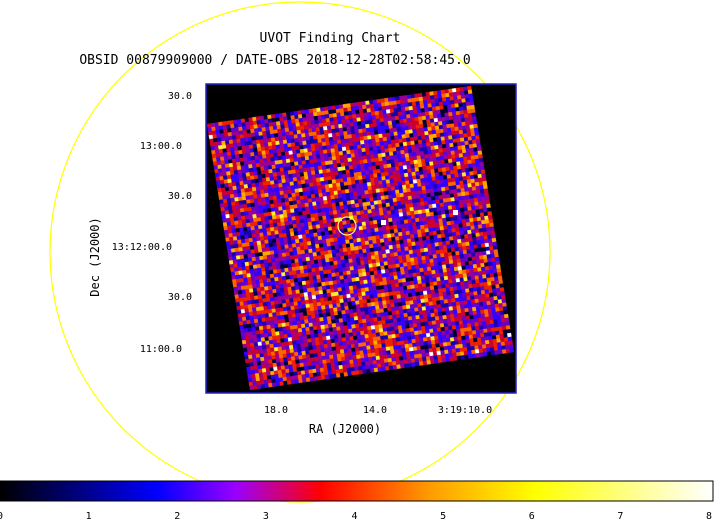 This screenshot has width=722, height=521. What do you see at coordinates (443, 516) in the screenshot?
I see `colorbar-tick-label: 5` at bounding box center [443, 516].